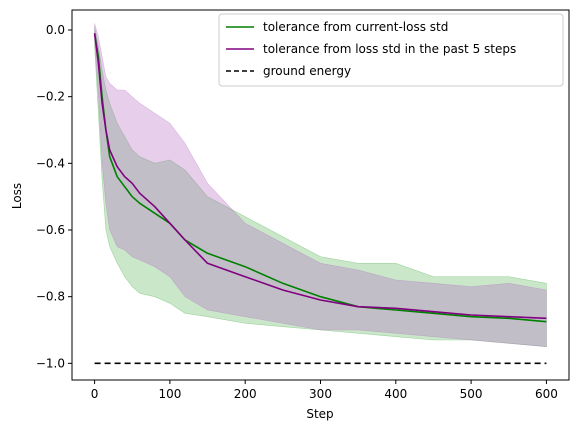  I want to click on x-tick-label: 500, so click(471, 394).